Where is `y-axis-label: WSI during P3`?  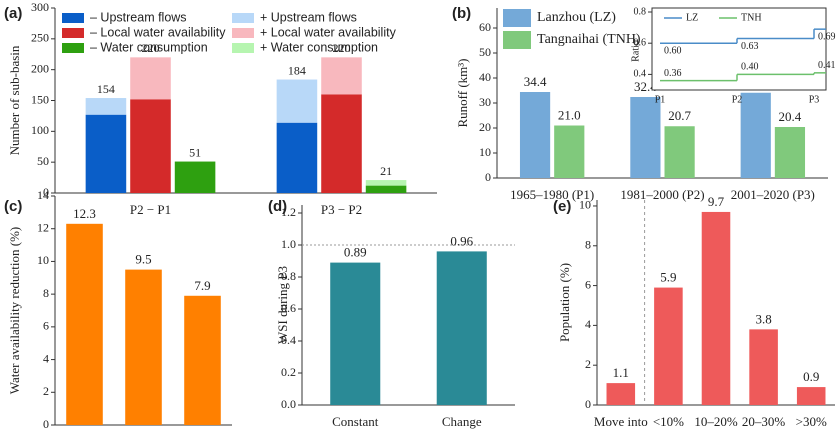 y-axis-label: WSI during P3 is located at coordinates (282, 305).